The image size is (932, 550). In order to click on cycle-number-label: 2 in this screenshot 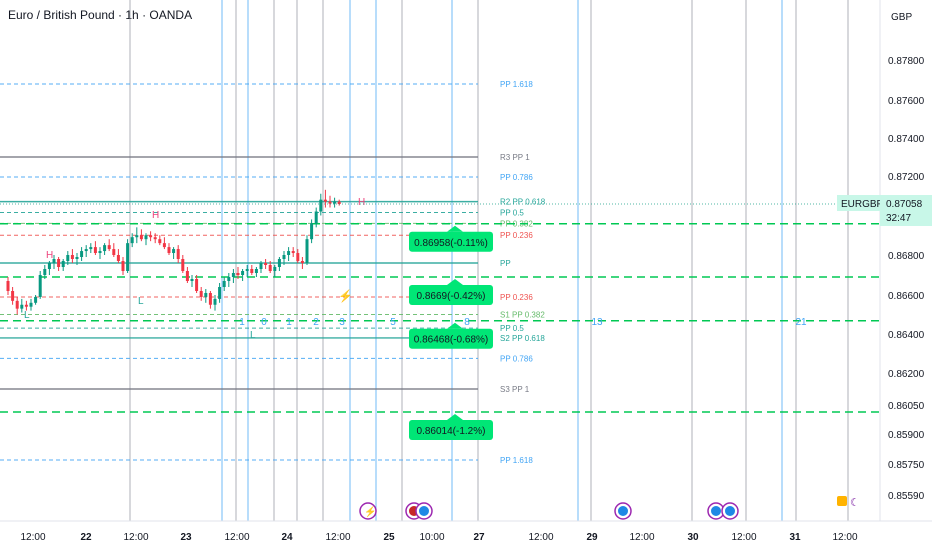, I will do `click(316, 322)`.